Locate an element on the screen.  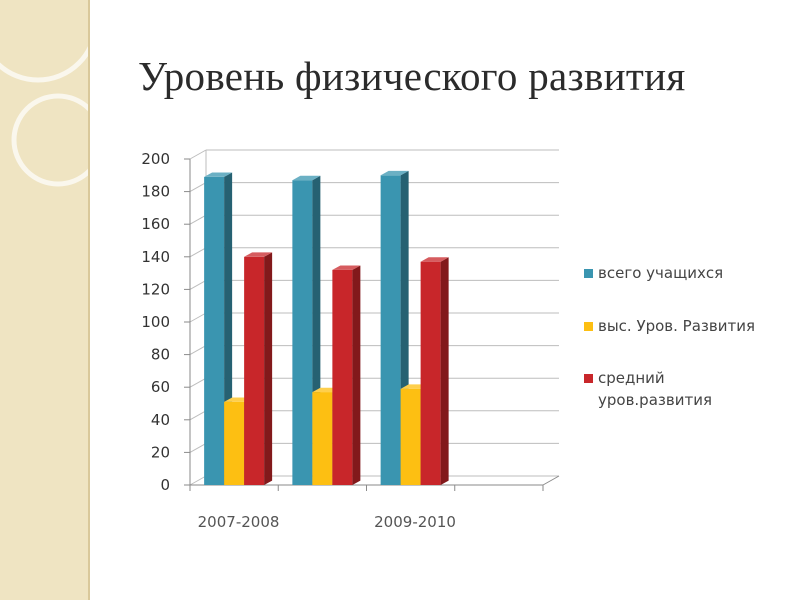
decorative-side-strip is located at coordinates (45, 300).